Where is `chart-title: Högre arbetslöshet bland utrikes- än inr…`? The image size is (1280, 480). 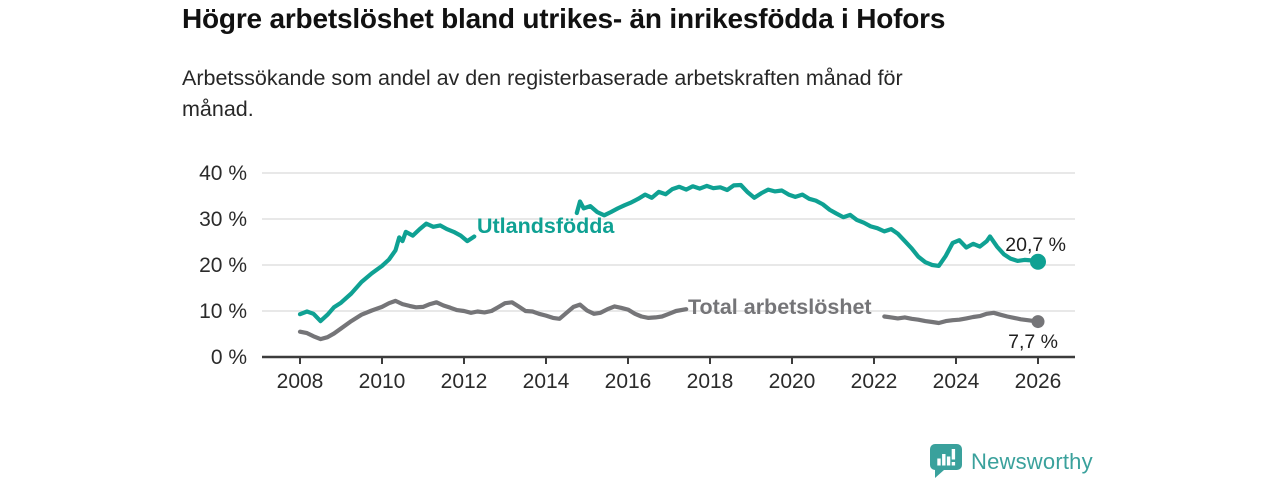
chart-title: Högre arbetslöshet bland utrikes- än inr… is located at coordinates (564, 18).